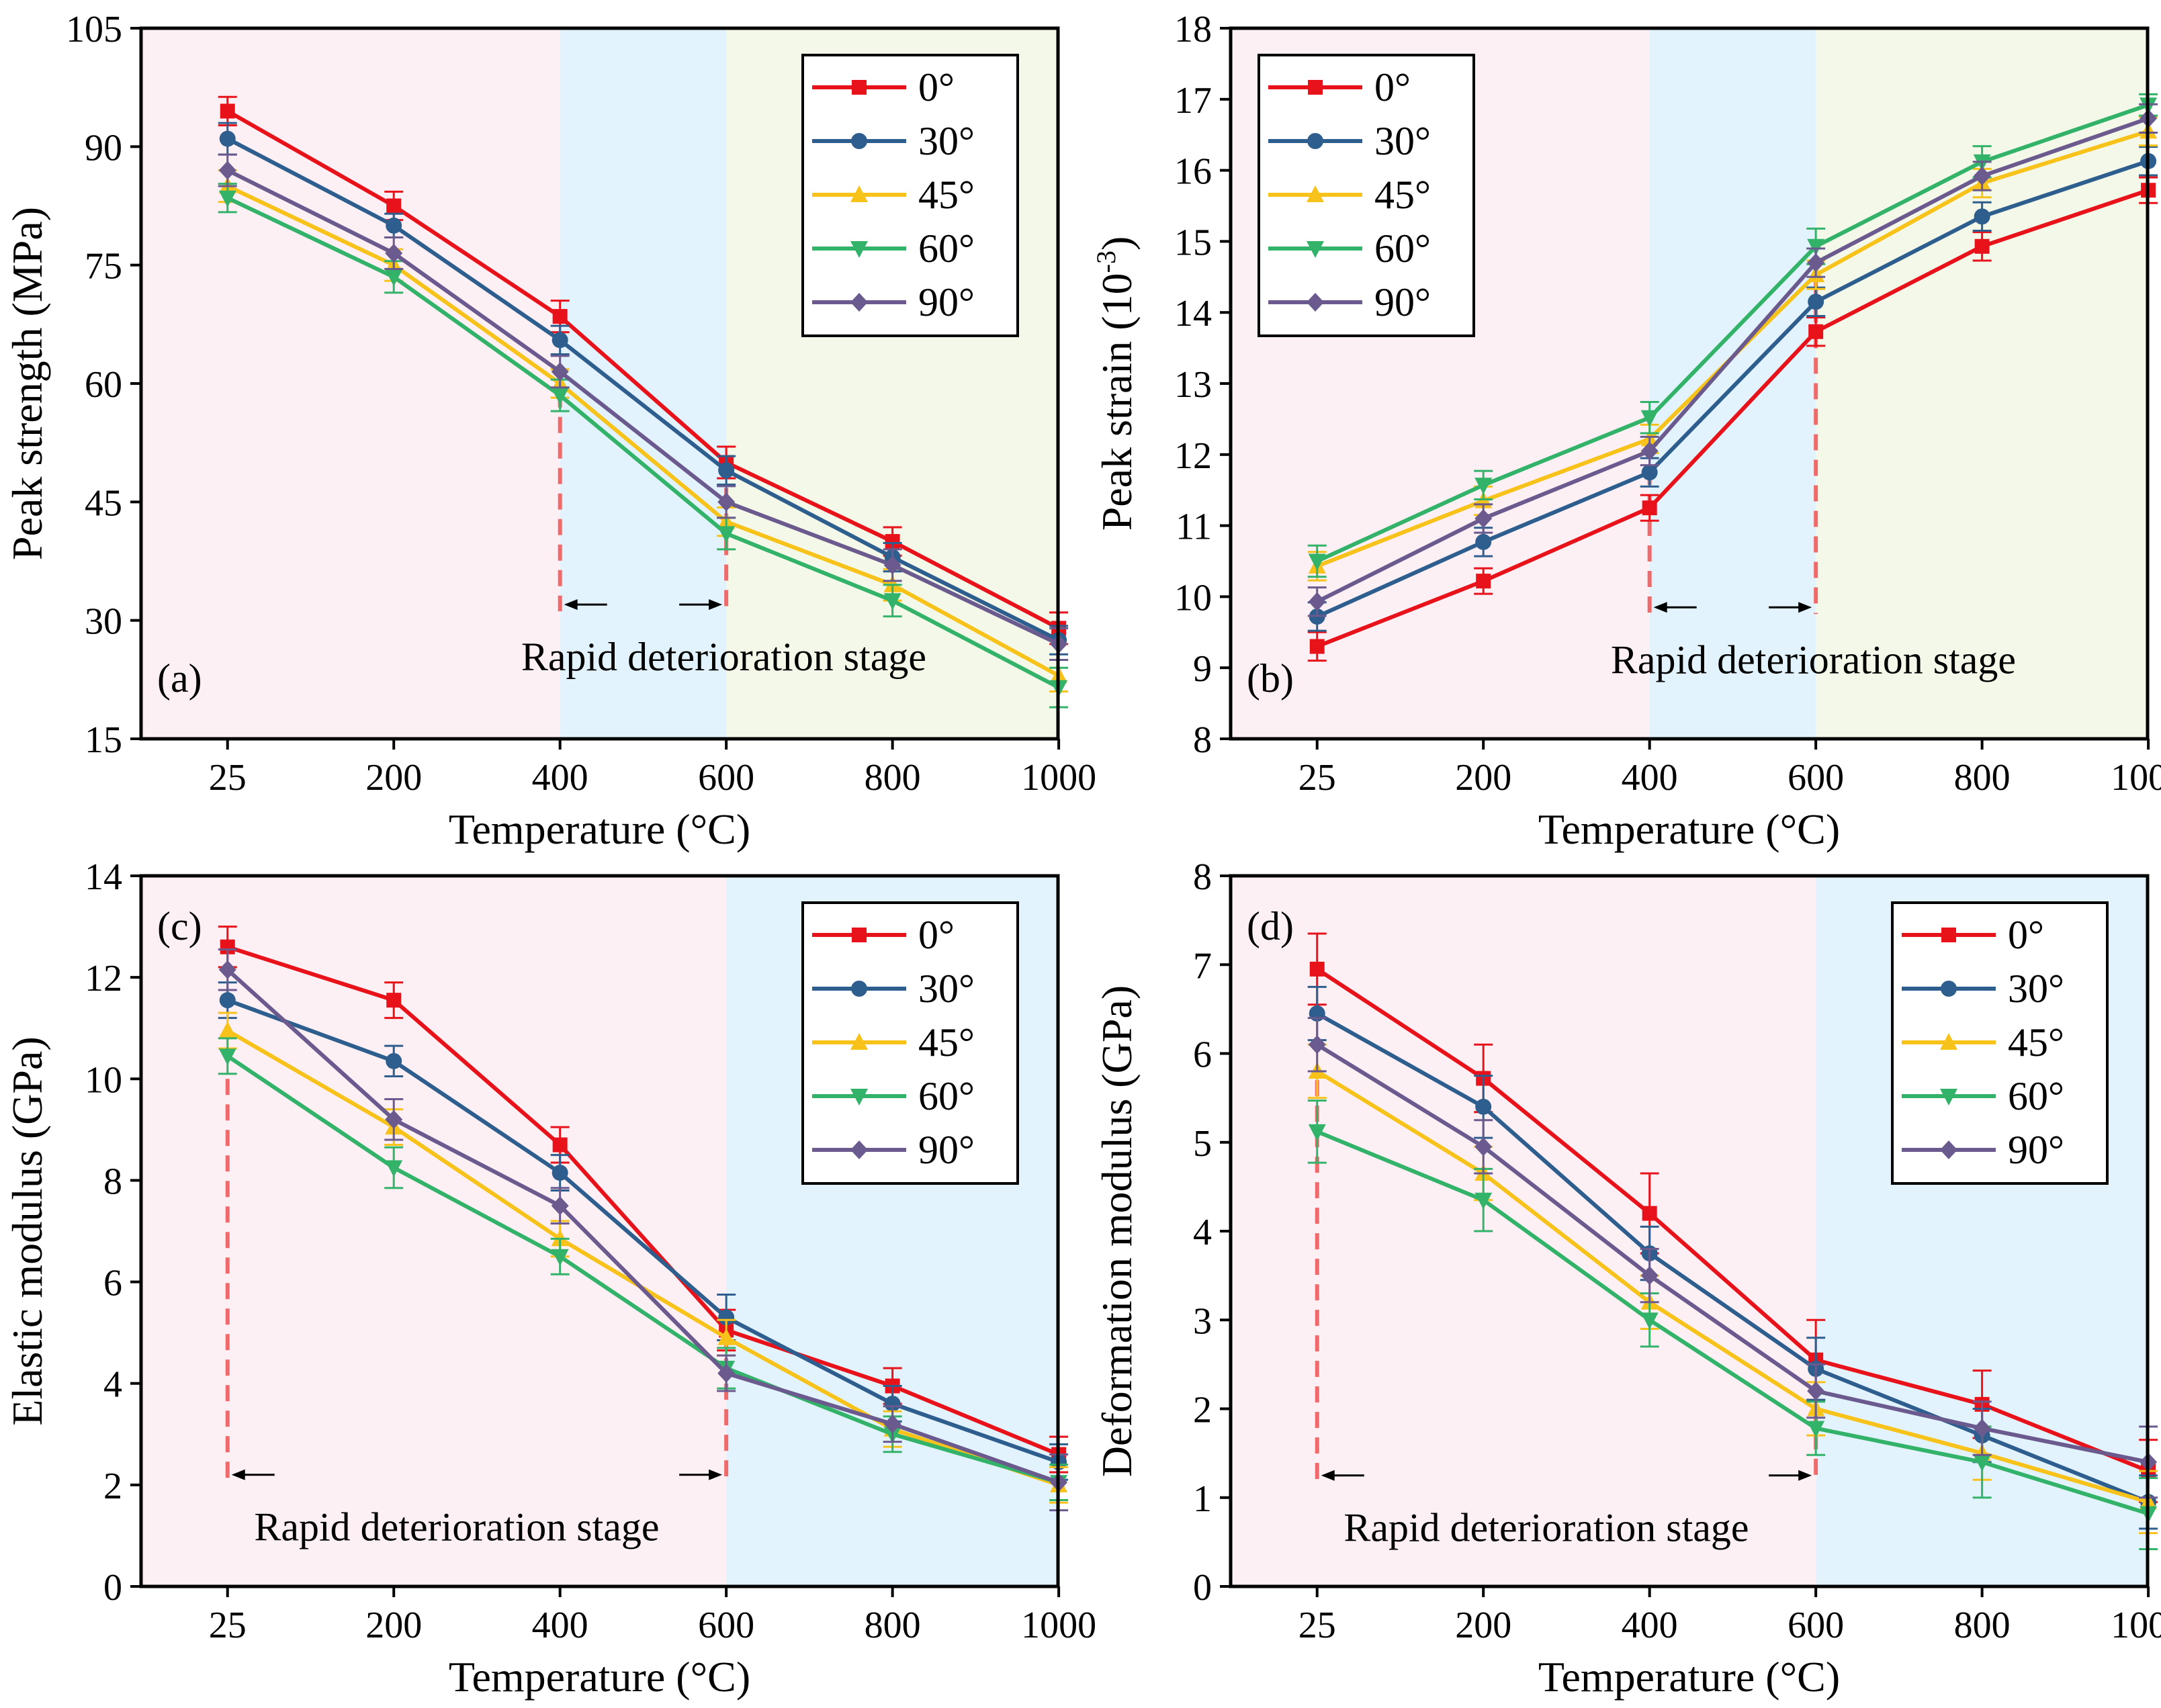 This screenshot has width=2161, height=1708. Describe the element at coordinates (946, 195) in the screenshot. I see `legend-label: 45°` at that location.